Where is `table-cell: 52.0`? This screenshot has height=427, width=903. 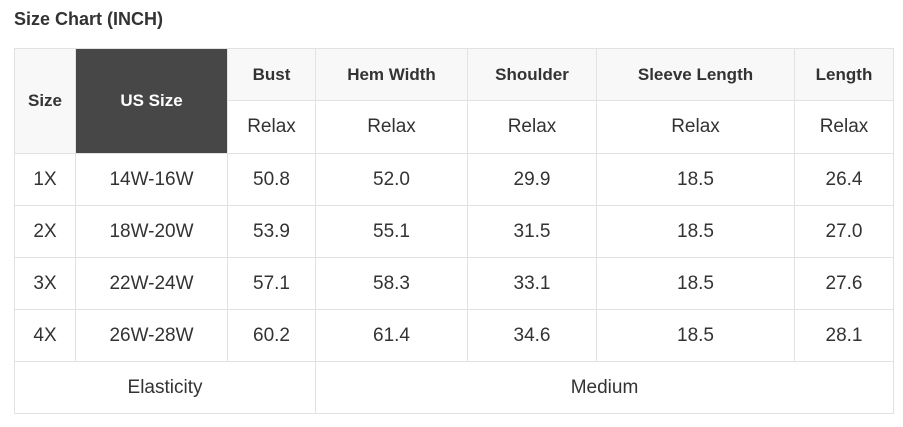 table-cell: 52.0 is located at coordinates (391, 179).